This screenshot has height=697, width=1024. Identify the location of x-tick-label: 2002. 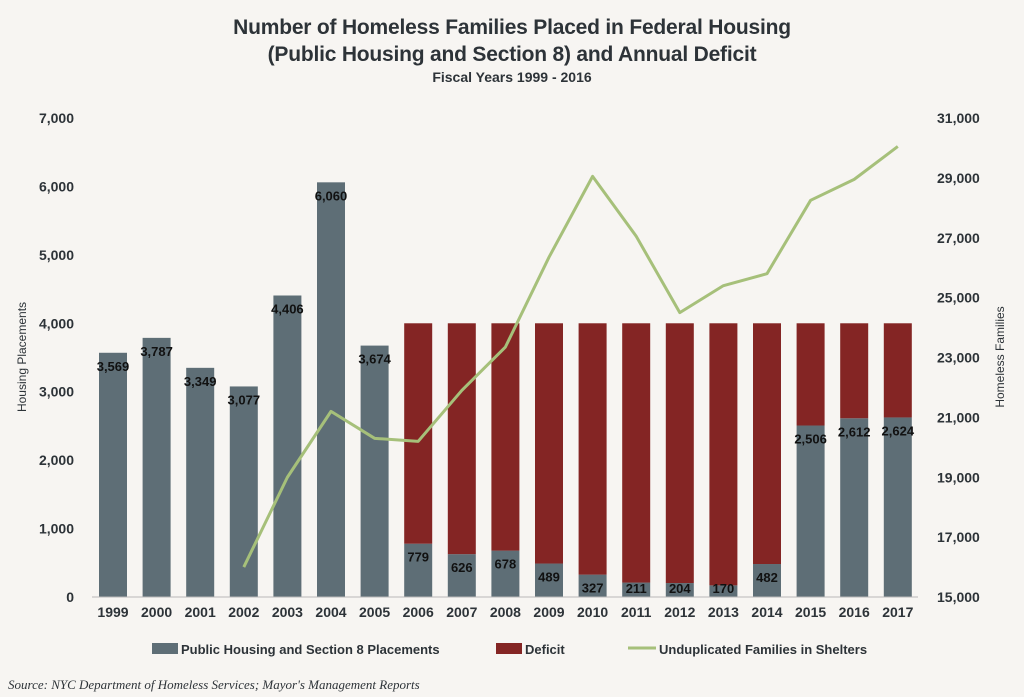
(243, 612).